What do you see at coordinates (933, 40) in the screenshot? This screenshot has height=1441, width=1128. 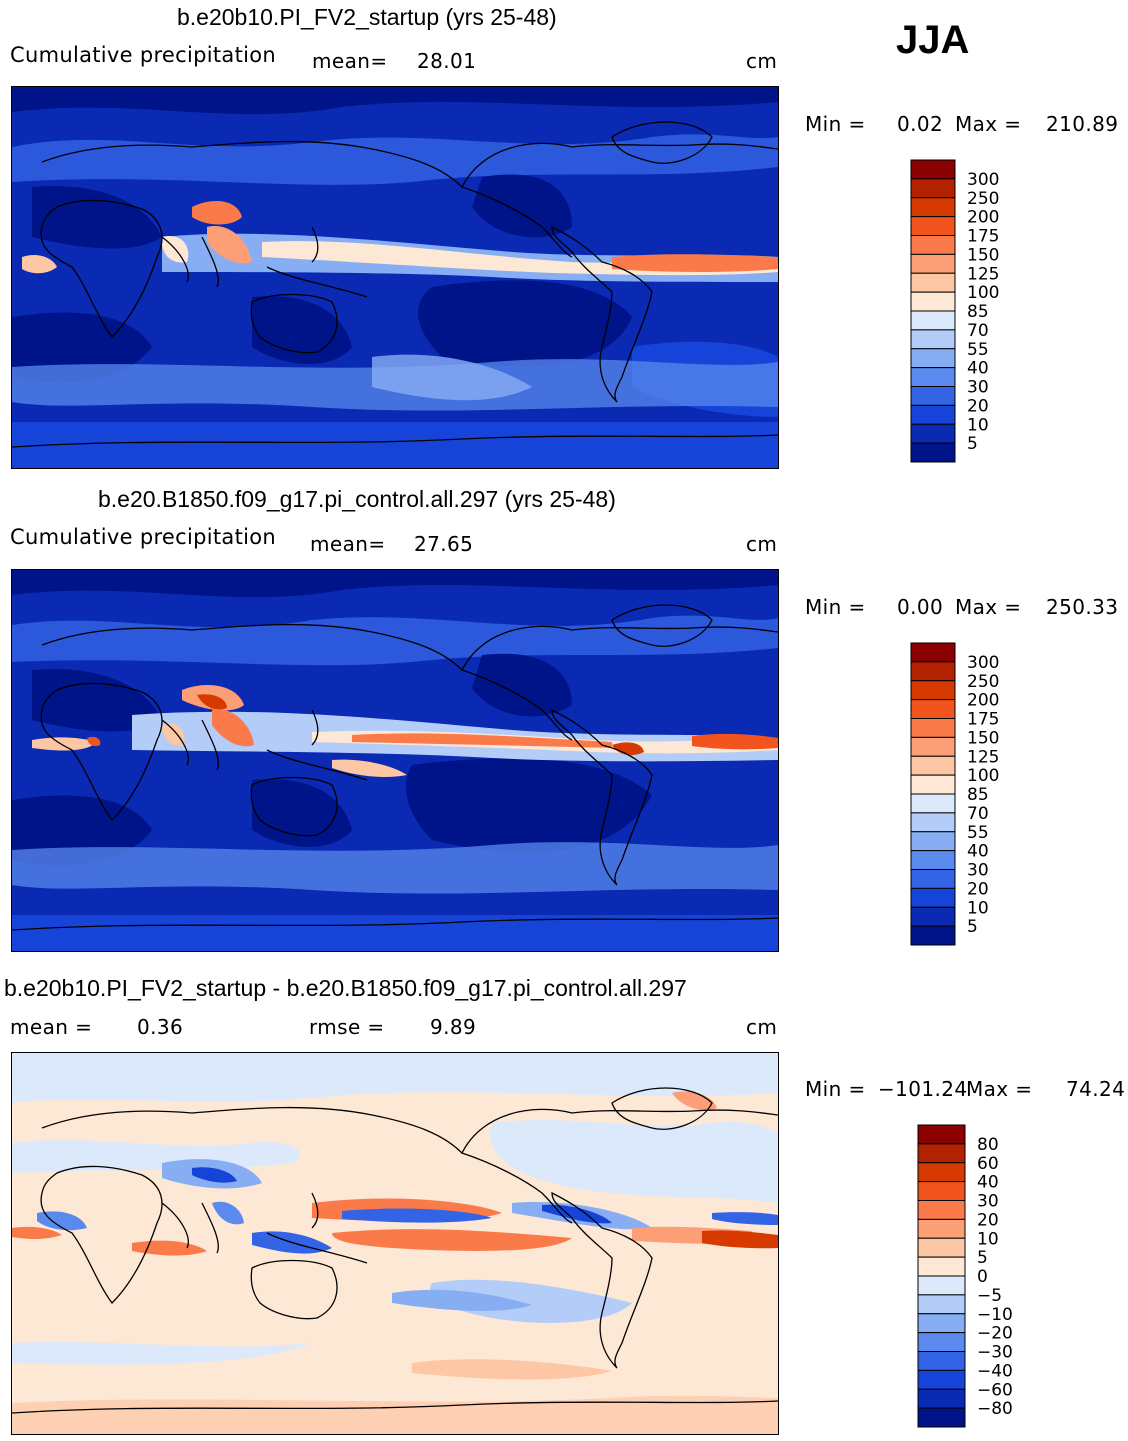 I see `season-label: JJA` at bounding box center [933, 40].